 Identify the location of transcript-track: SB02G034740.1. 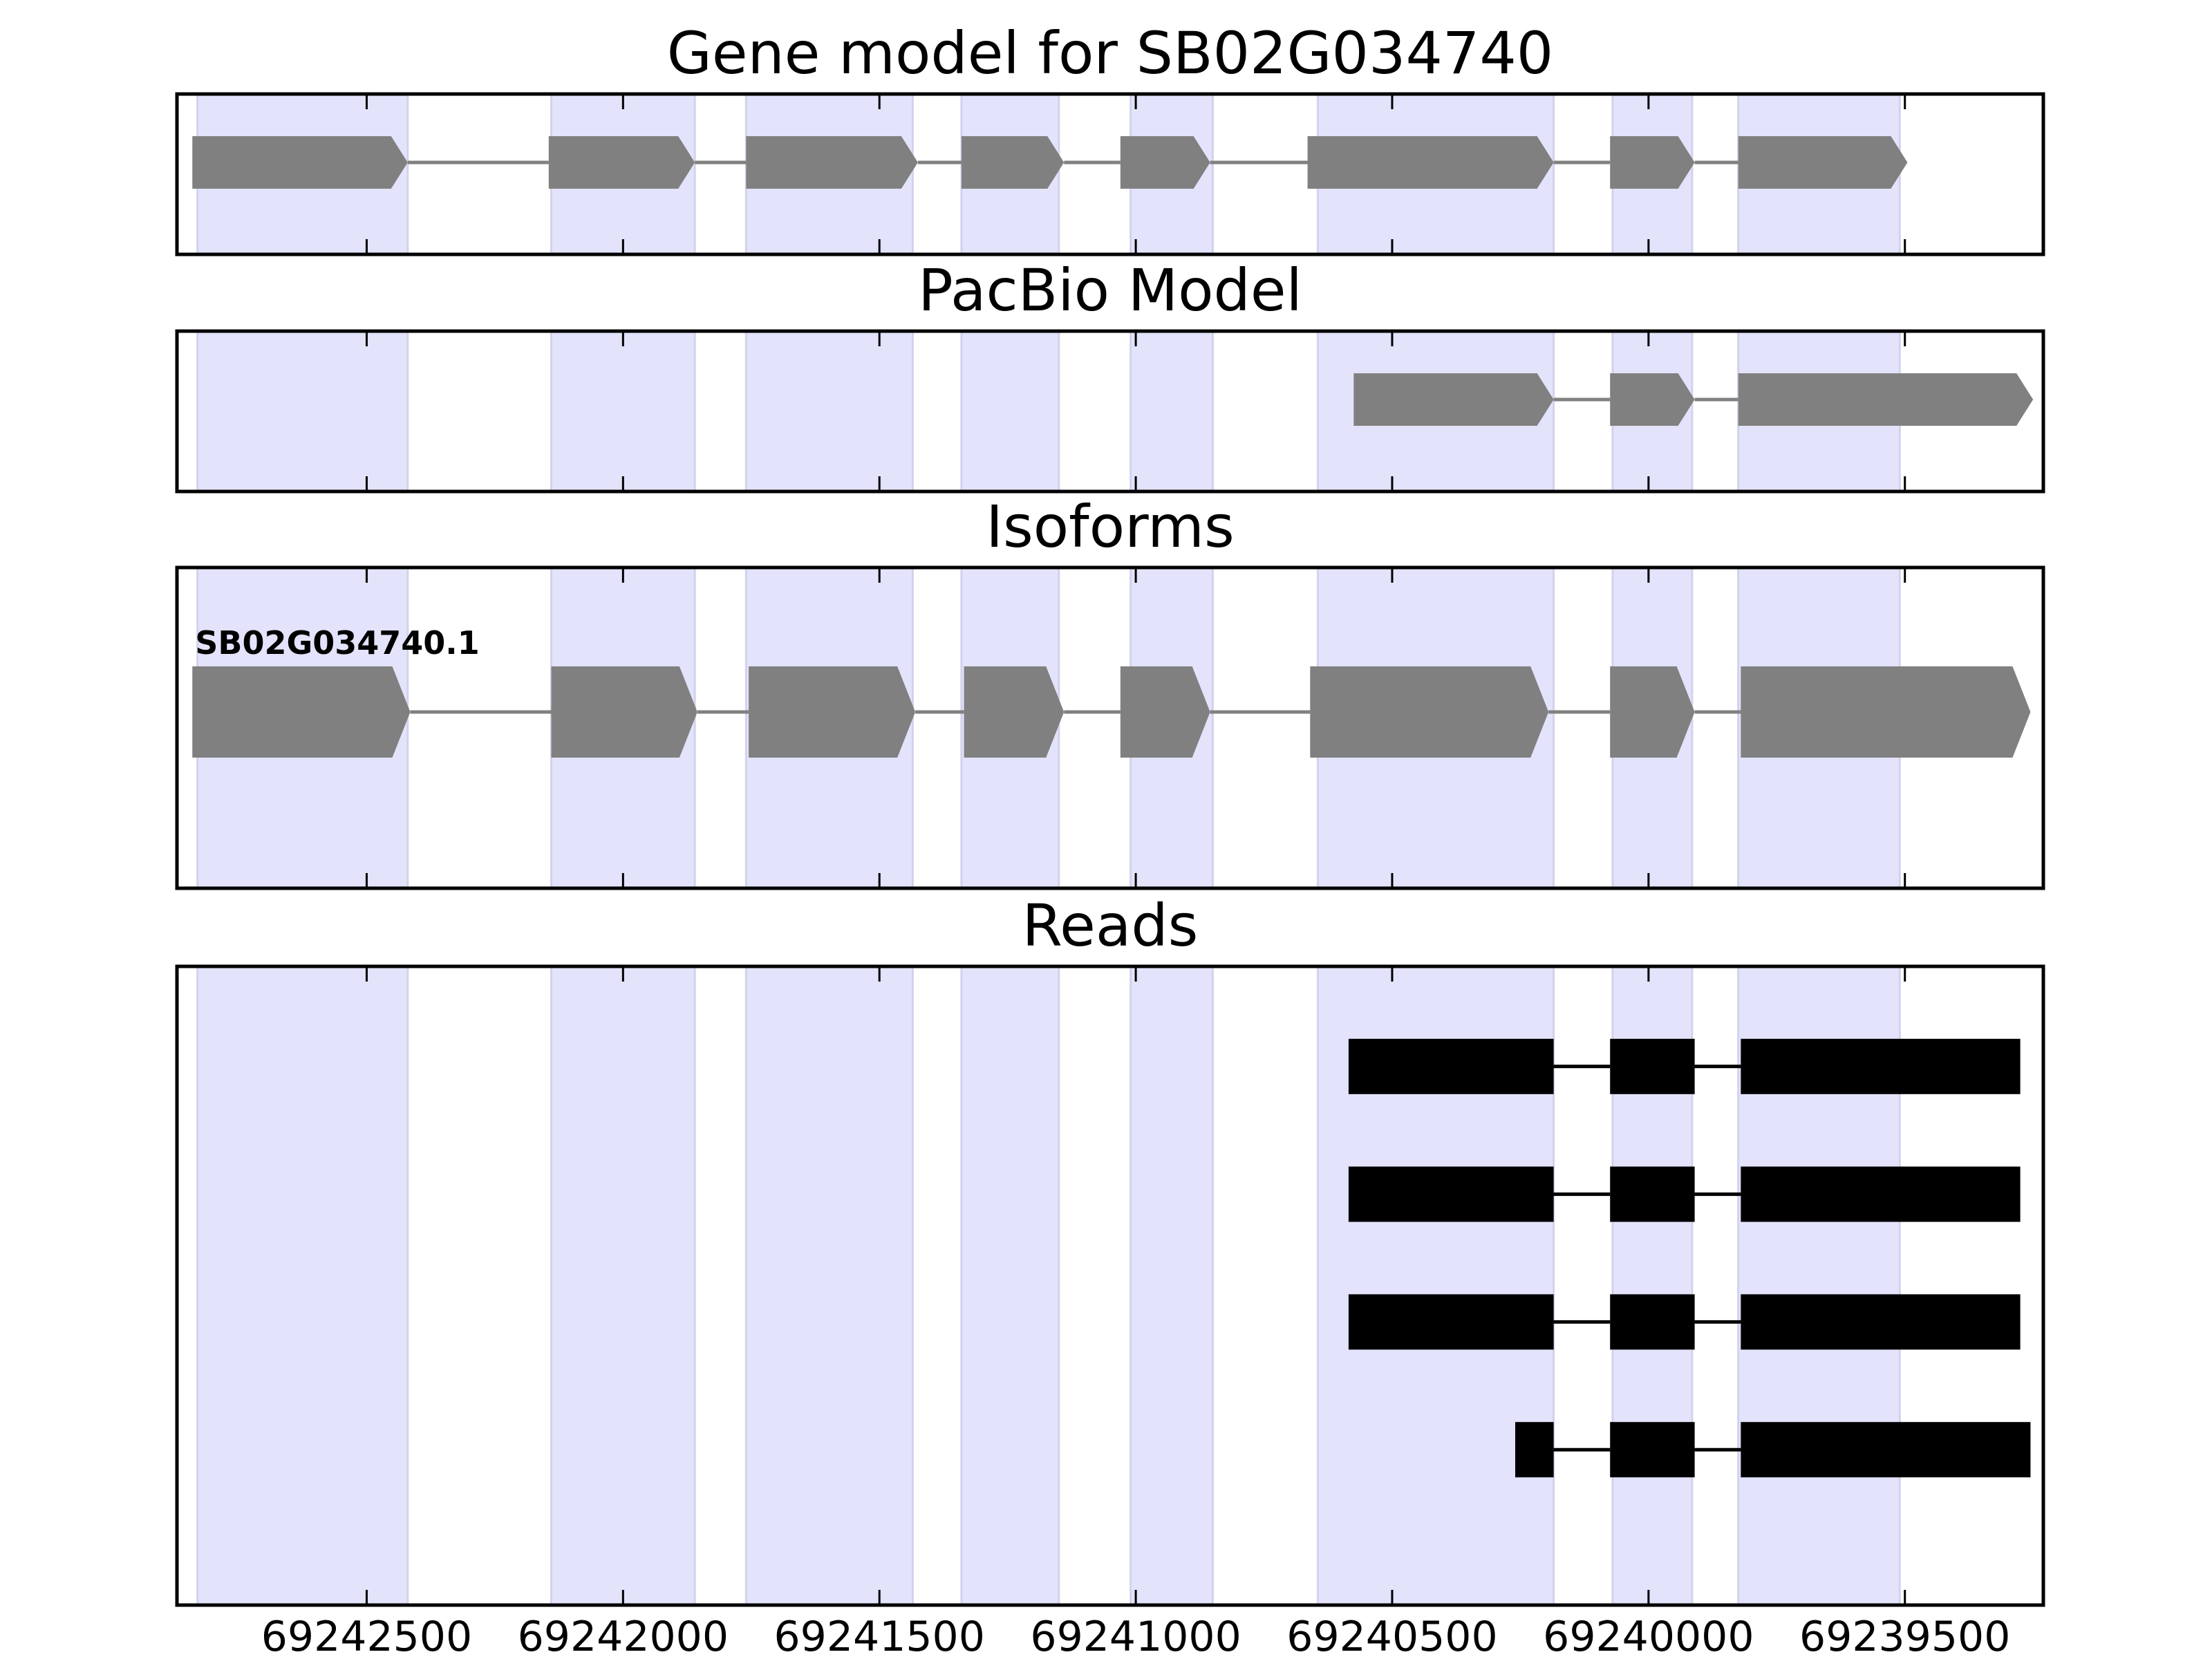
(1111, 691).